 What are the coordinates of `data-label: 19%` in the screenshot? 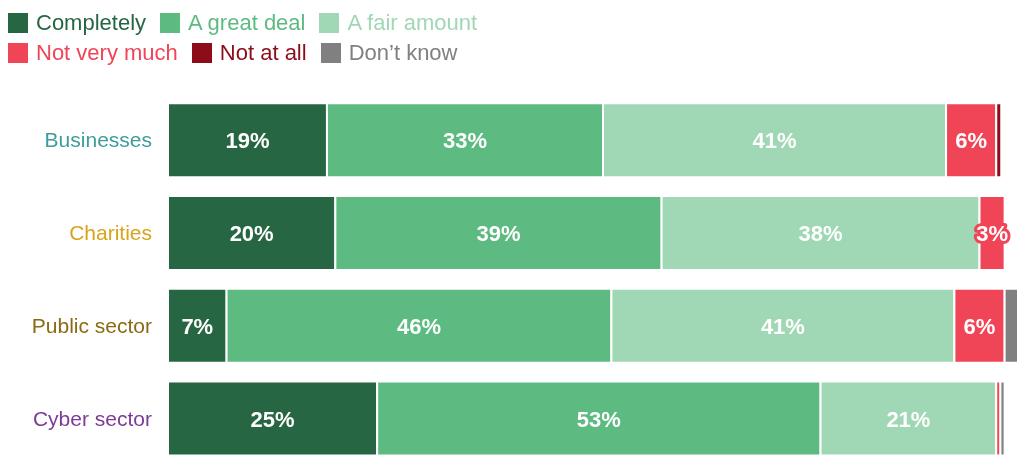 It's located at (247, 141).